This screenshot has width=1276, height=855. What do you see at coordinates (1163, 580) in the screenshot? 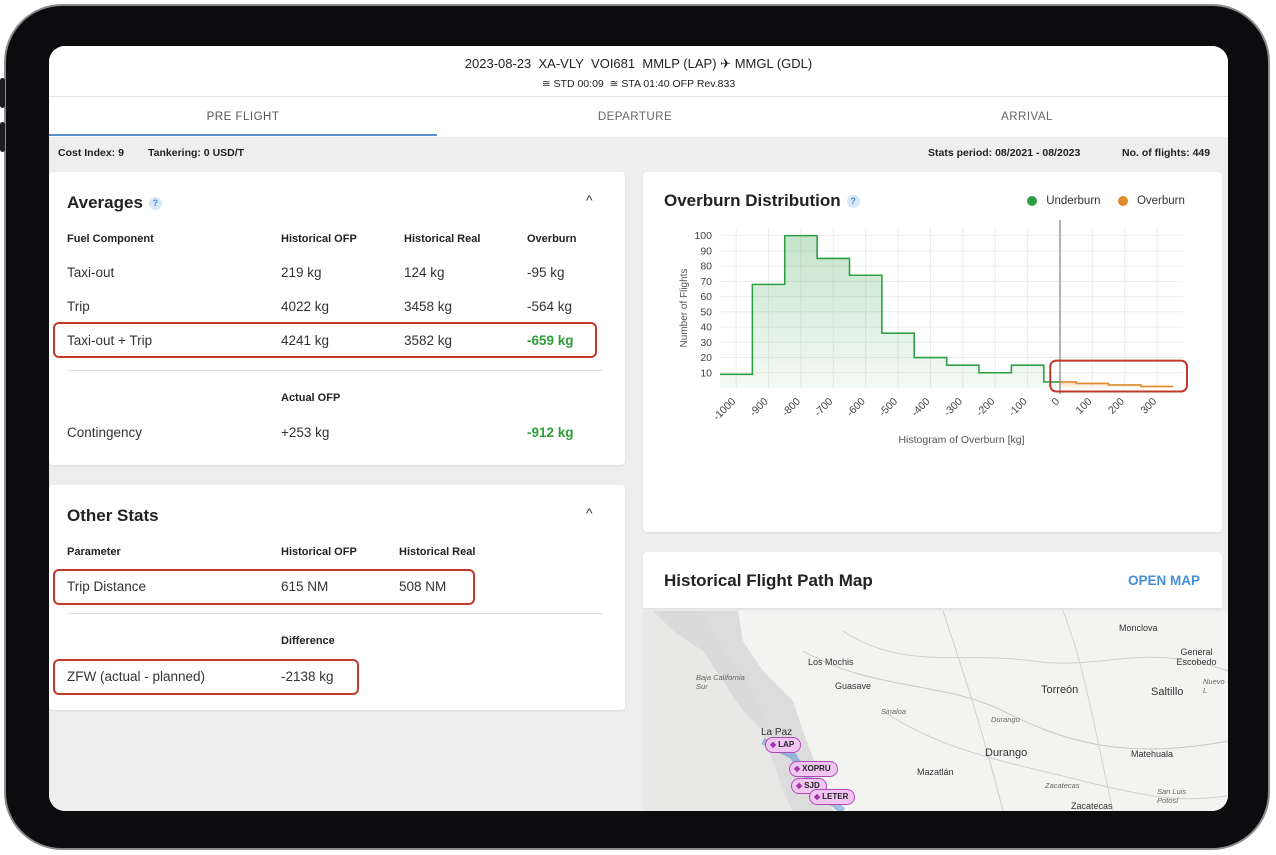
I see `open-map-link: OPEN MAP` at bounding box center [1163, 580].